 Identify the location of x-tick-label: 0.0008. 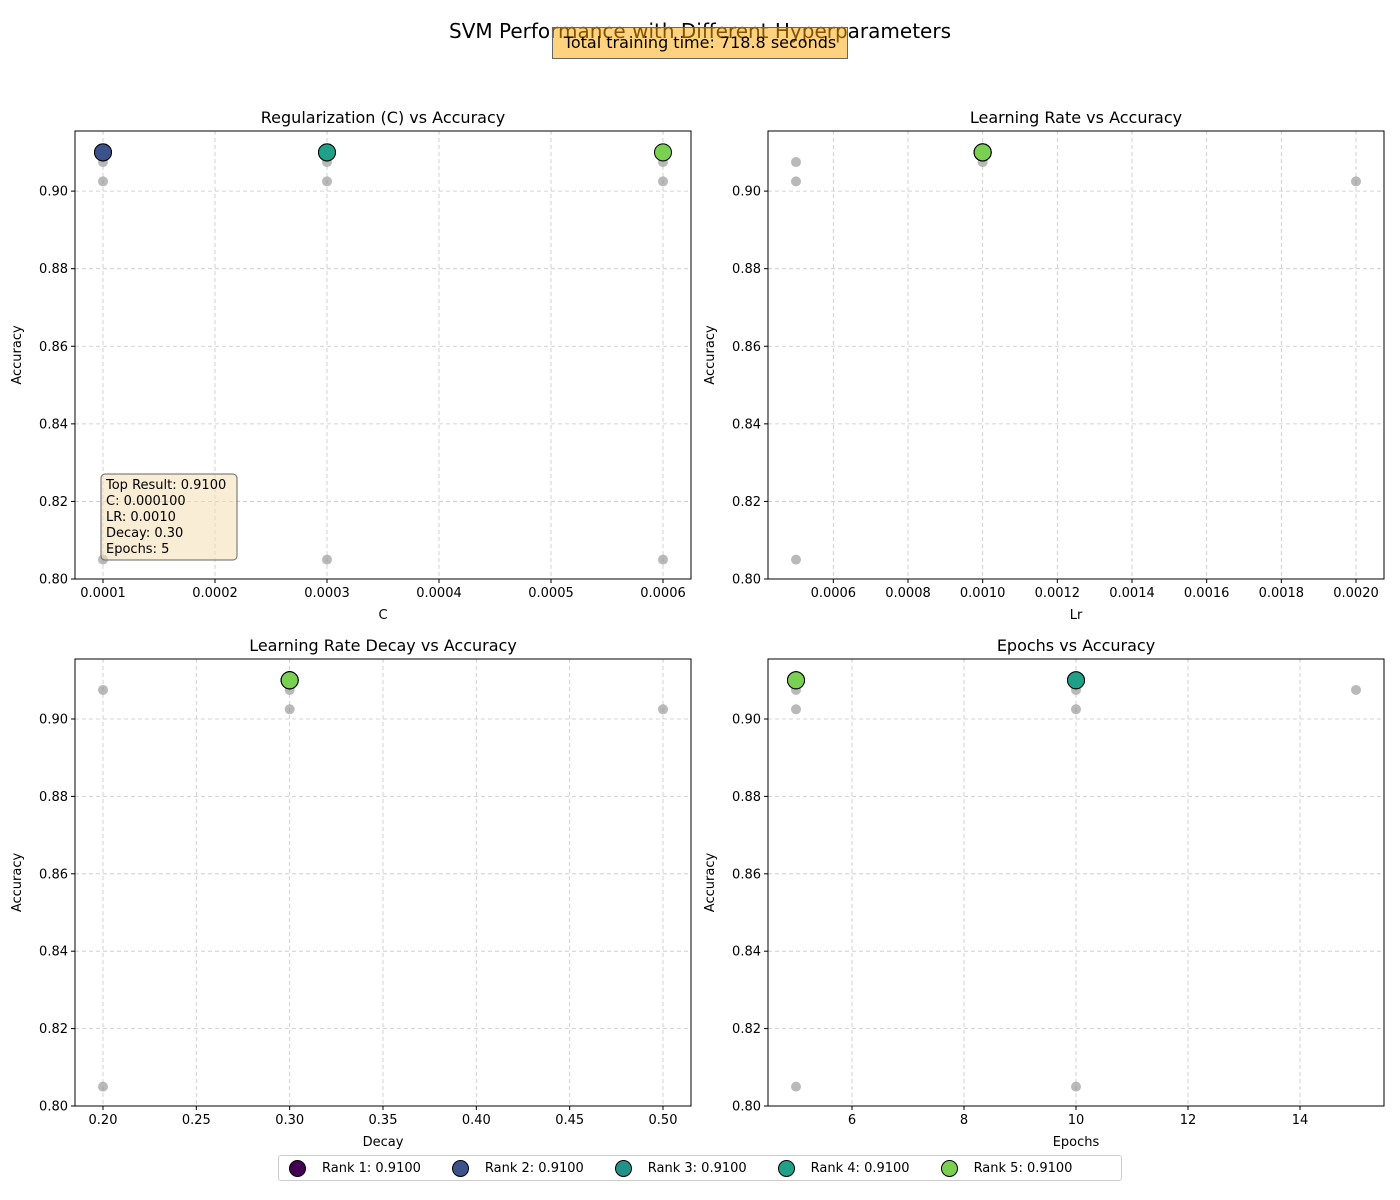
(908, 593).